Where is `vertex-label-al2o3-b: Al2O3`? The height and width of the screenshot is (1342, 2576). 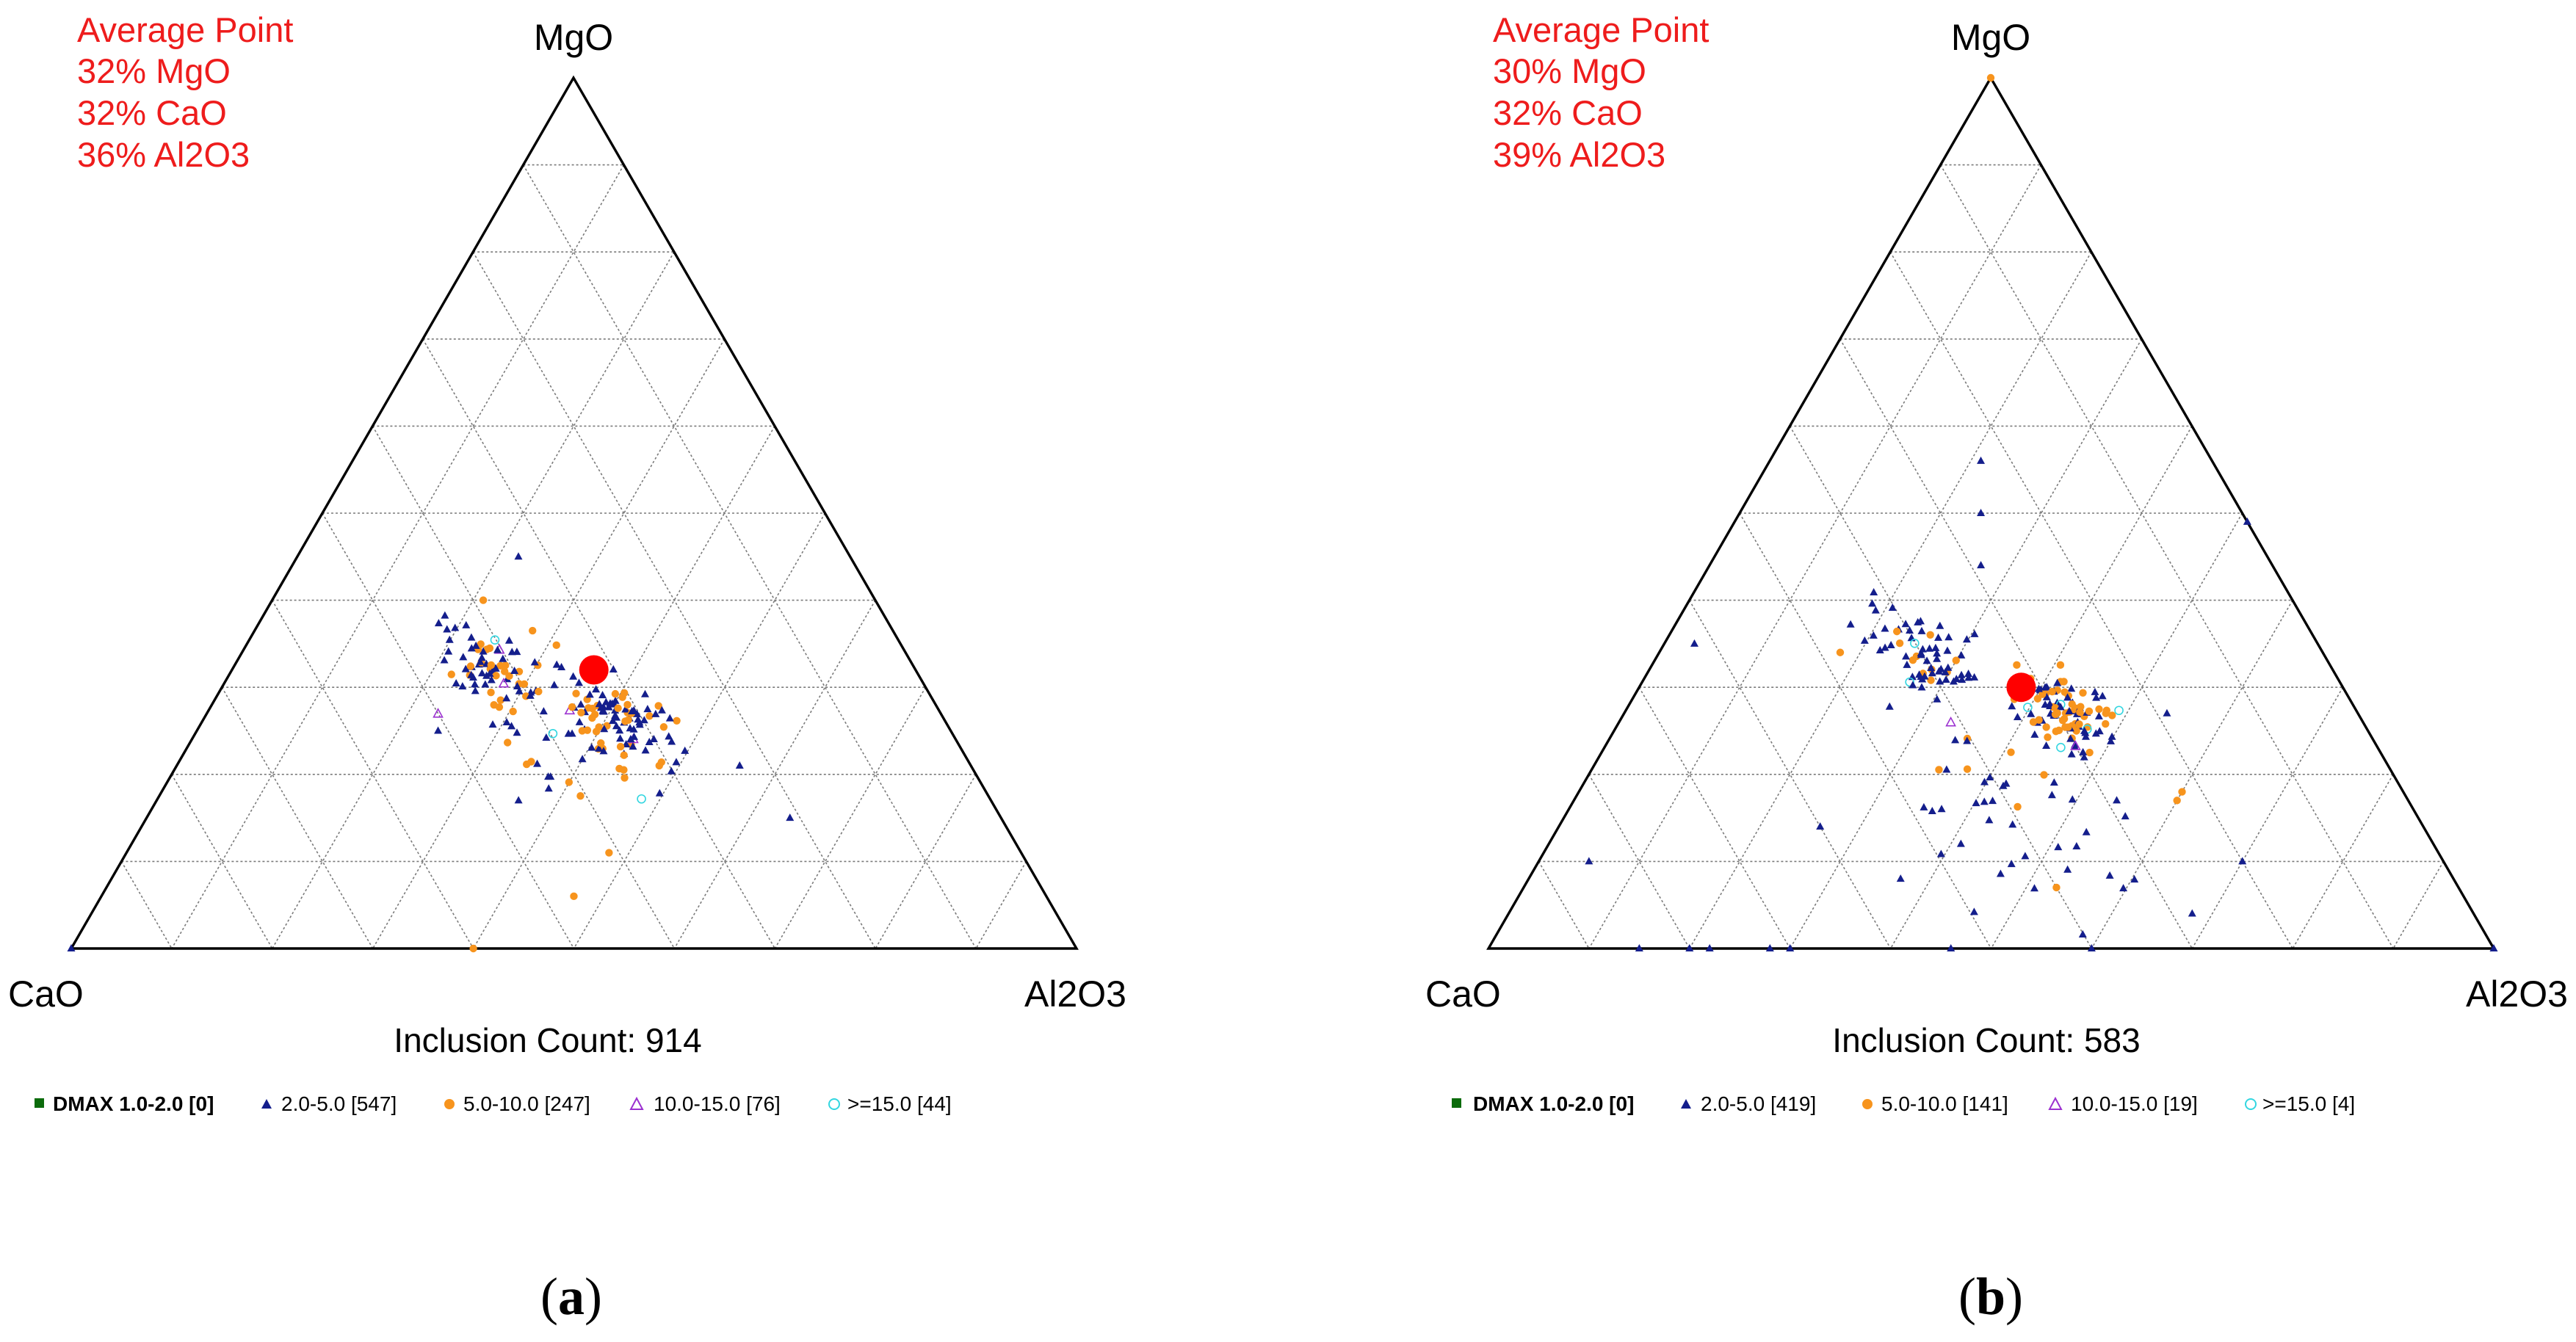
vertex-label-al2o3-b: Al2O3 is located at coordinates (2517, 994).